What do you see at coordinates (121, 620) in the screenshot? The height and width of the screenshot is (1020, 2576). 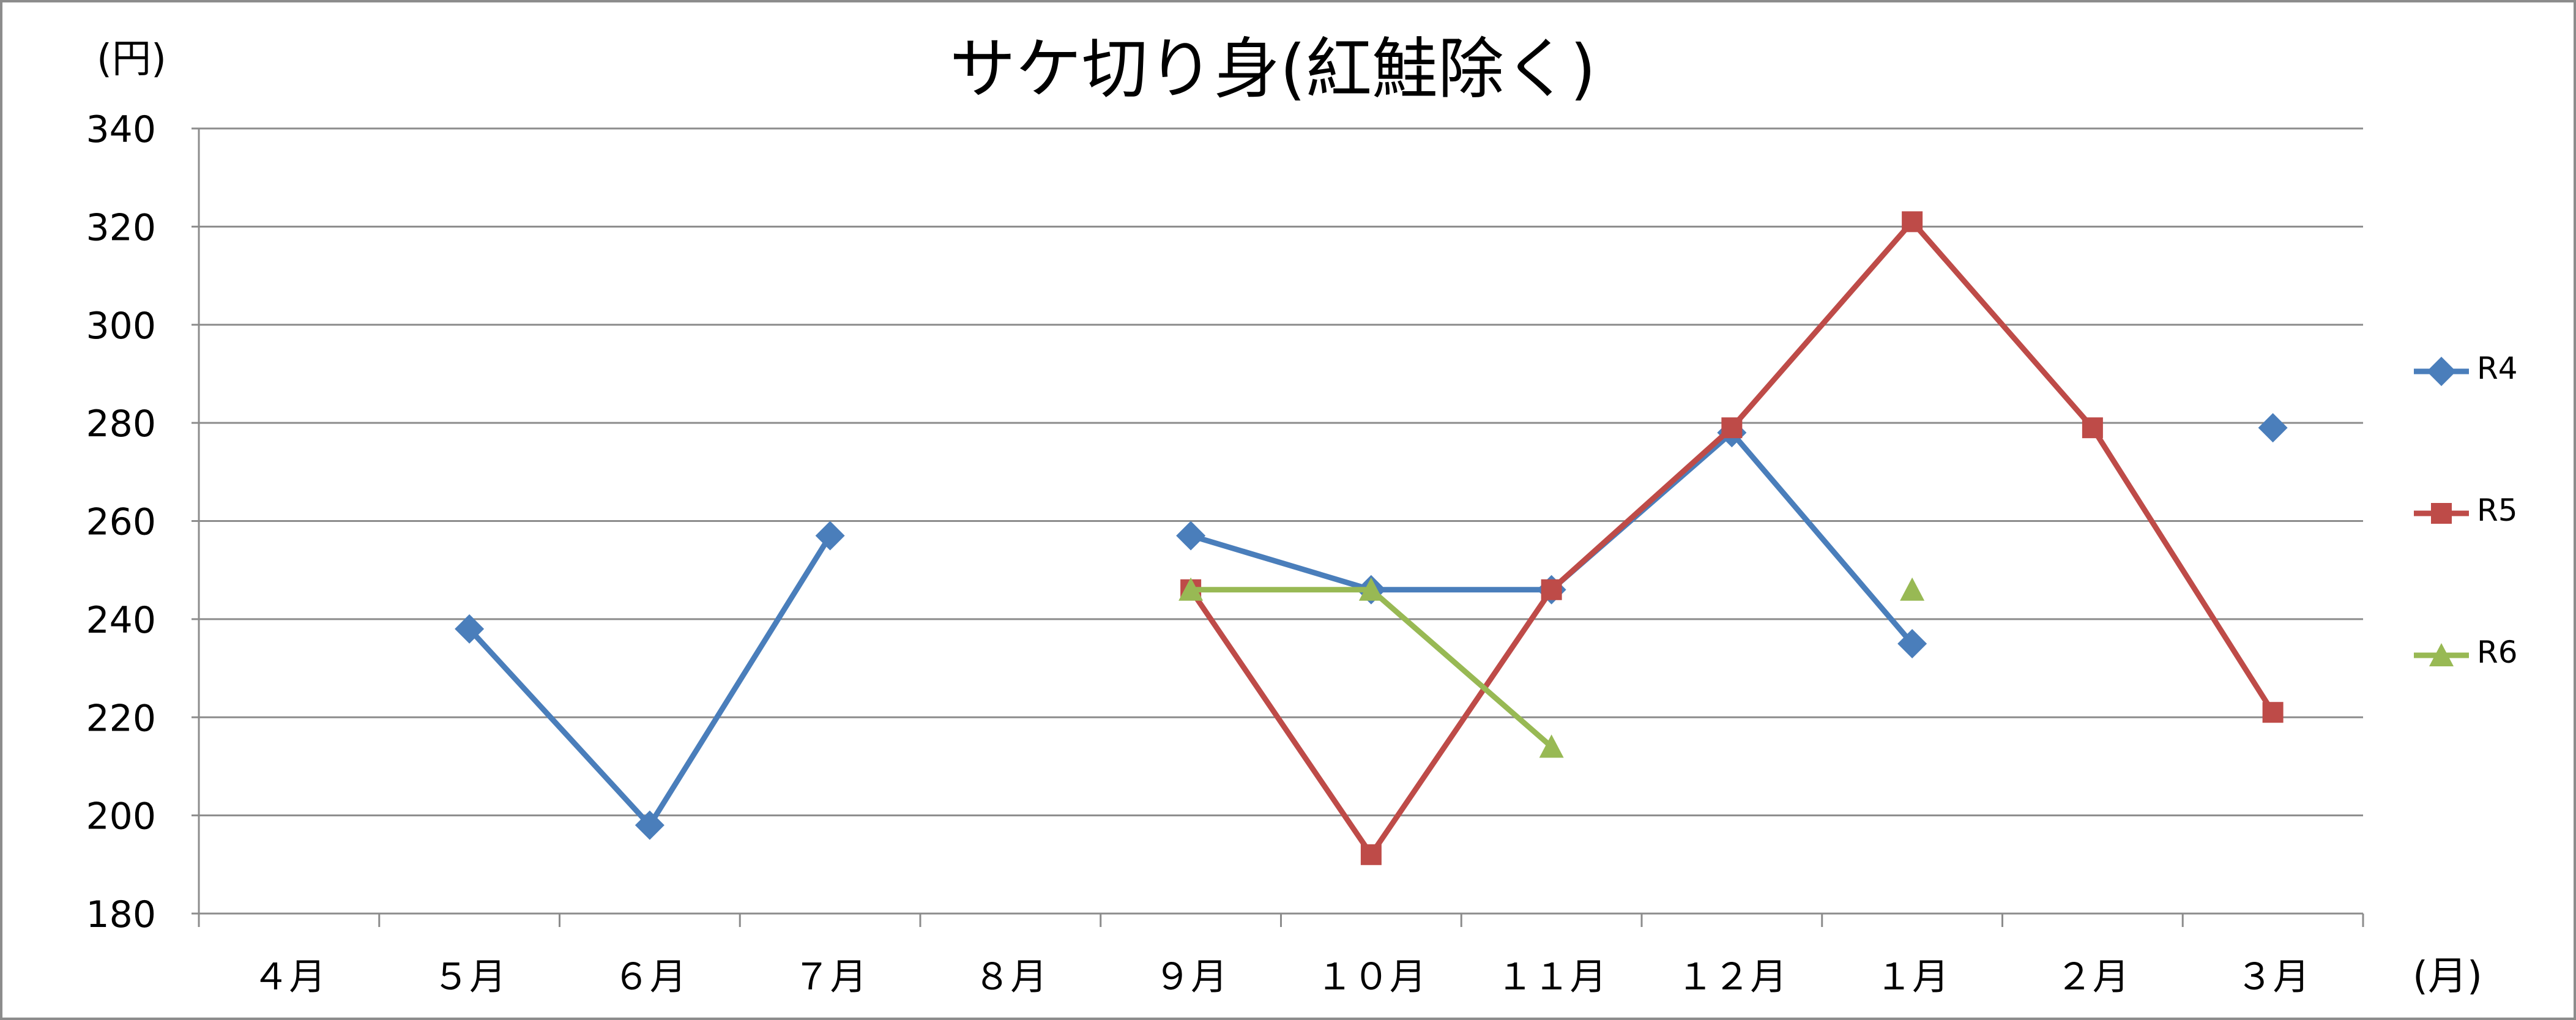 I see `y-tick-label: 240` at bounding box center [121, 620].